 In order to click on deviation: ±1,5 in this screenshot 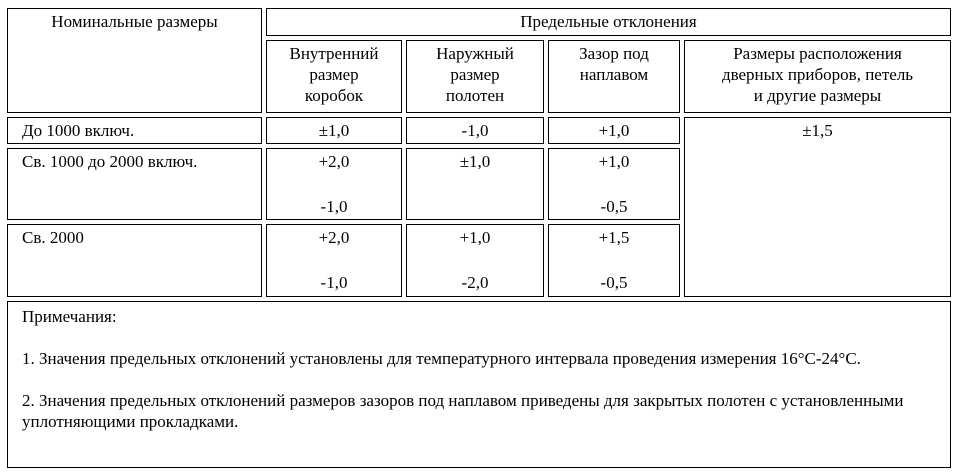, I will do `click(817, 130)`.